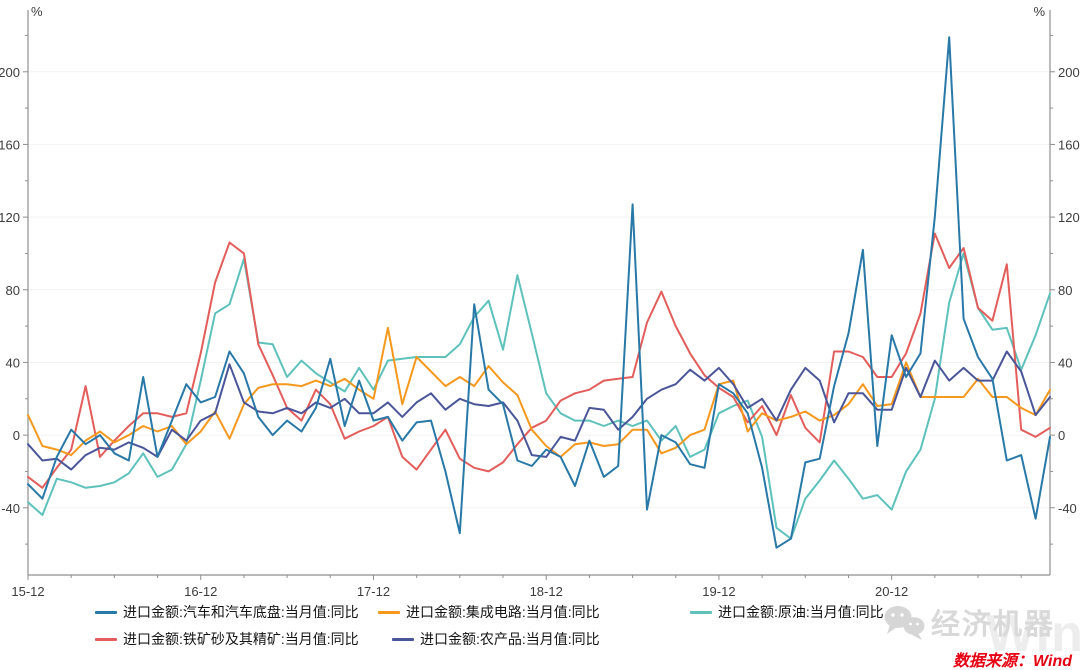 This screenshot has width=1080, height=670. I want to click on iron-ore-series-swatch, so click(106, 639).